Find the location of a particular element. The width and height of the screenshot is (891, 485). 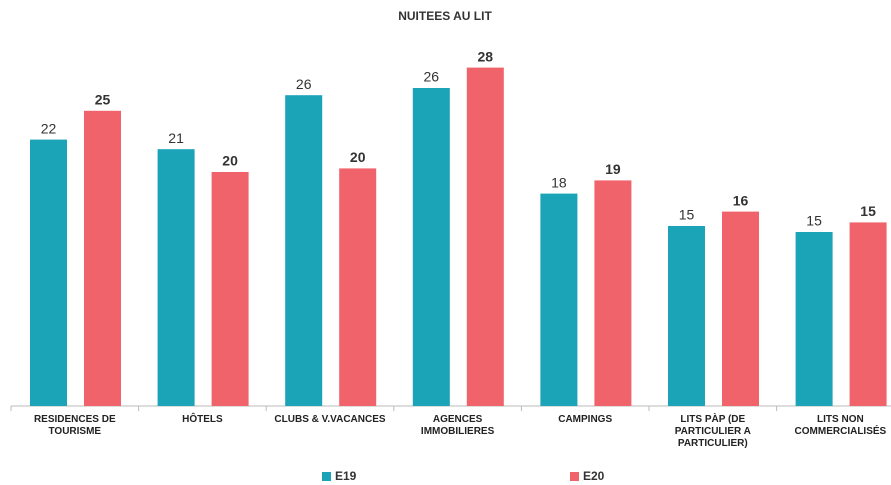

legend-label: E20 is located at coordinates (594, 476).